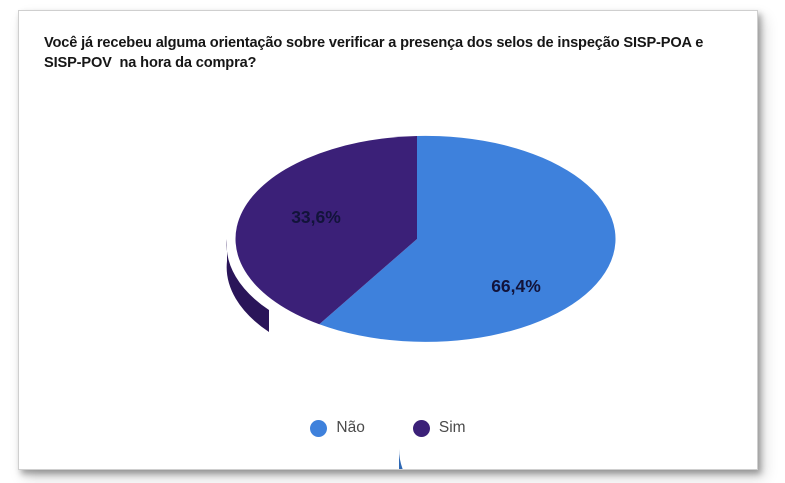 This screenshot has height=483, width=785. Describe the element at coordinates (516, 286) in the screenshot. I see `slice-label-nao: 66,4%` at that location.